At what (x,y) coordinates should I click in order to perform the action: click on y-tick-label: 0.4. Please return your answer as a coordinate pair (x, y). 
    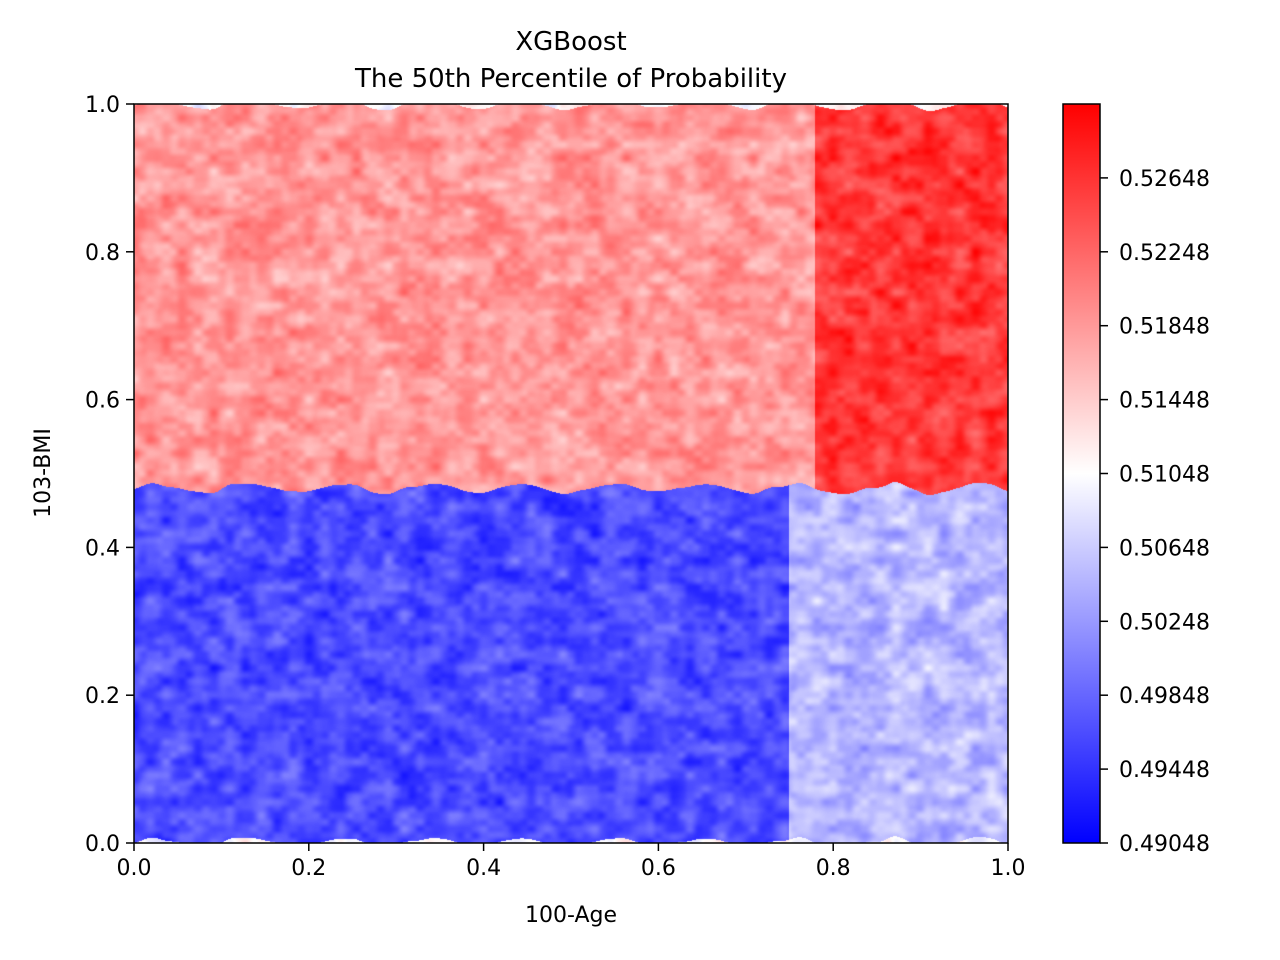
    Looking at the image, I should click on (102, 548).